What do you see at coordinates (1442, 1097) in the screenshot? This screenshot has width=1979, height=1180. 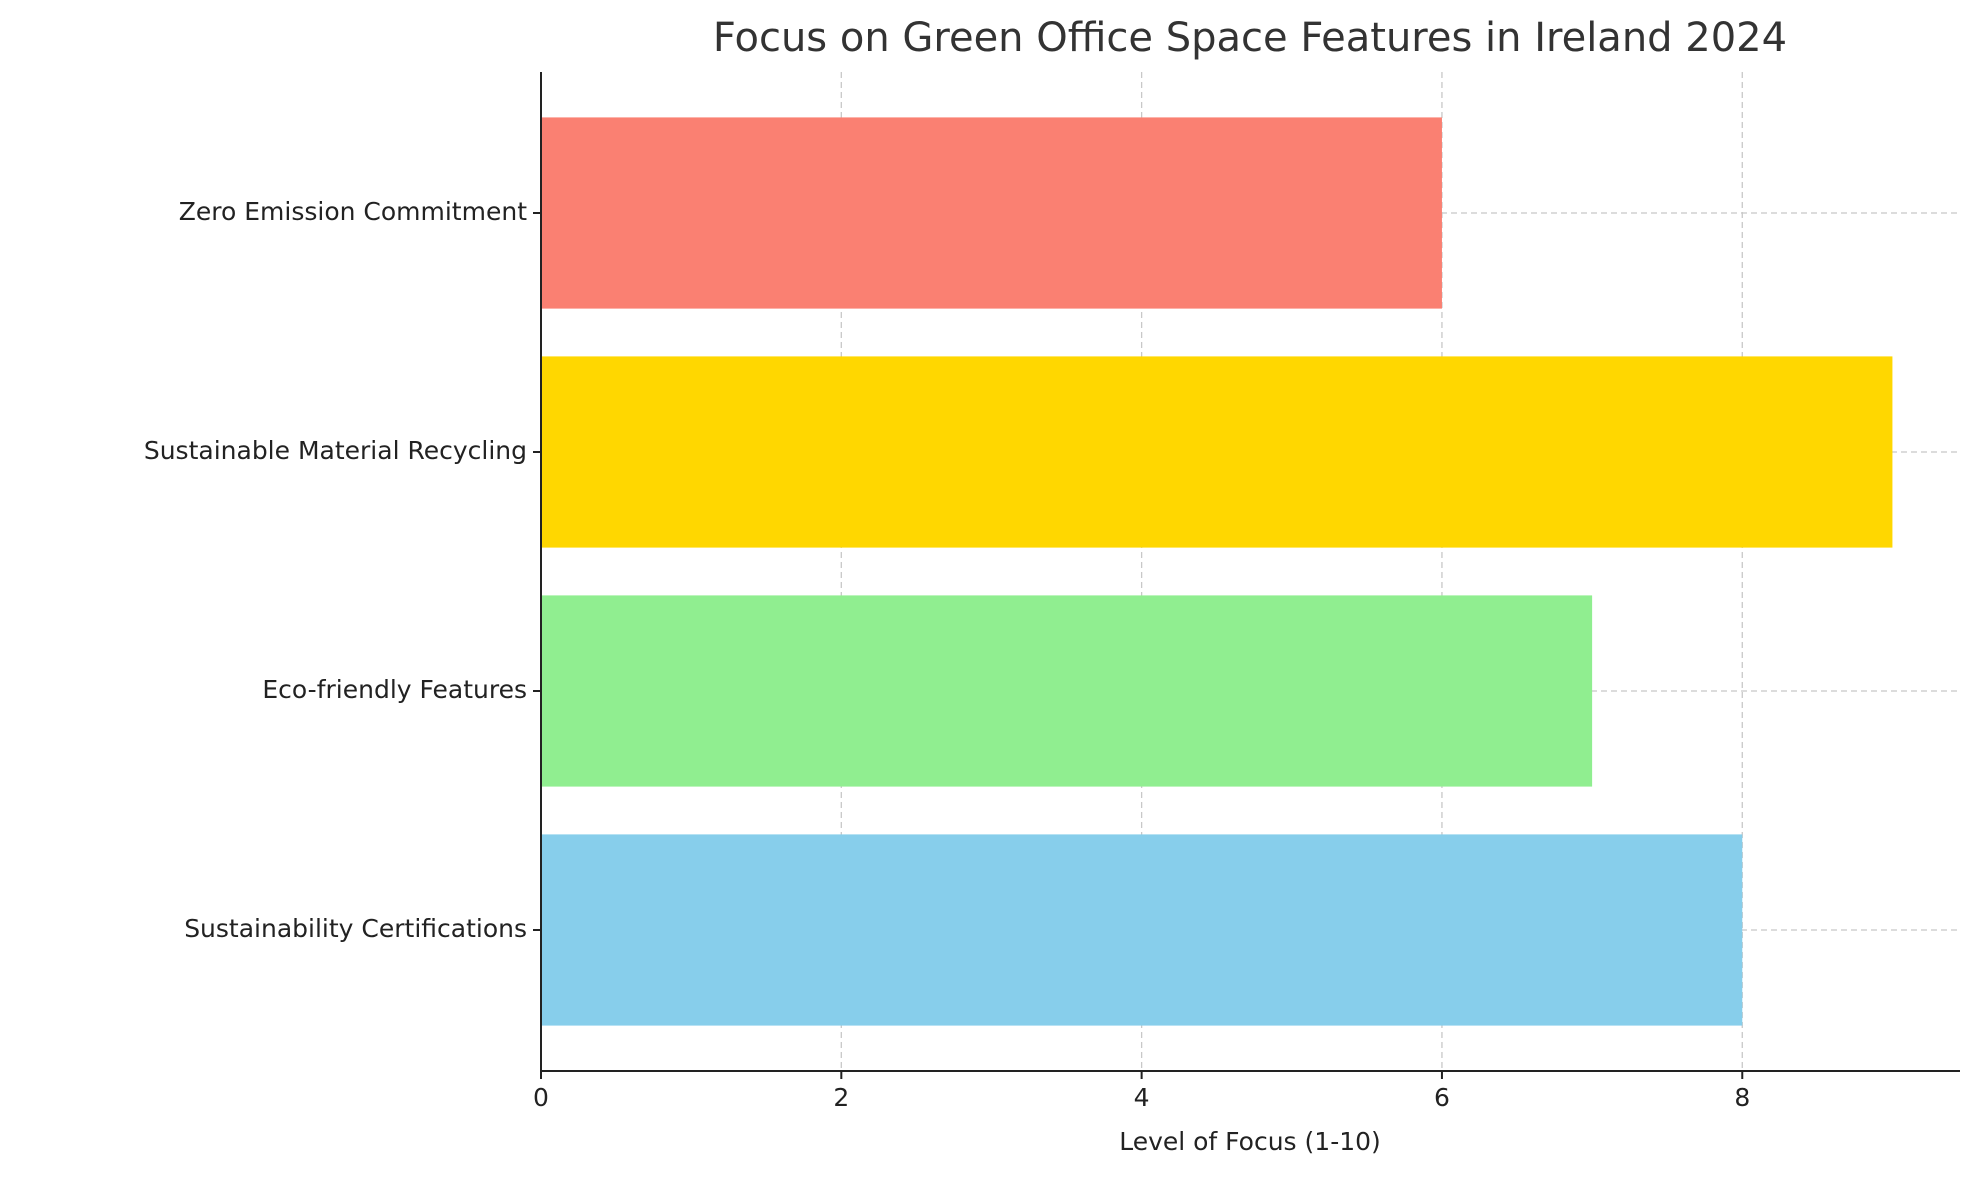 I see `x-tick-label: 6` at bounding box center [1442, 1097].